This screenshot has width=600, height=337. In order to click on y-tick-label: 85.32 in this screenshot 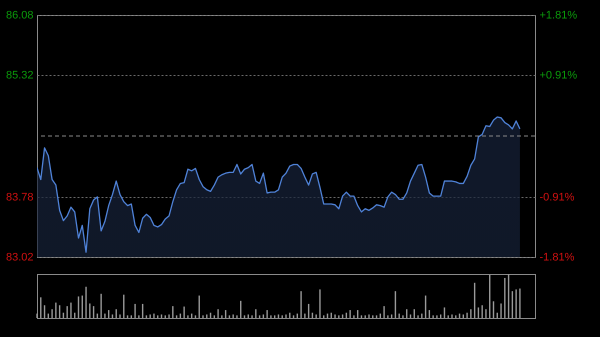, I will do `click(20, 76)`.